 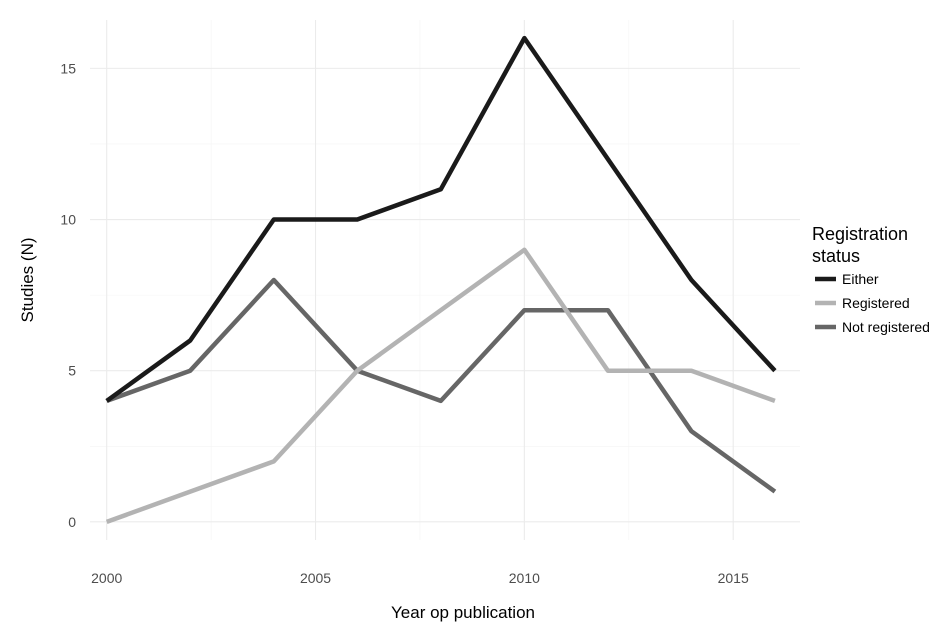 I want to click on x-tick-label: 2005, so click(x=315, y=578).